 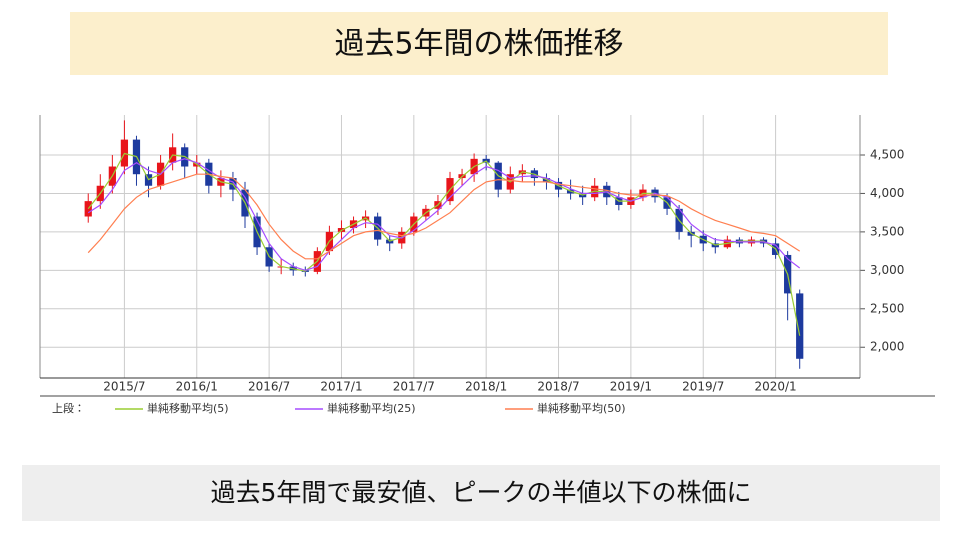 I want to click on legend-label: 単純移動平均(5), so click(x=188, y=408).